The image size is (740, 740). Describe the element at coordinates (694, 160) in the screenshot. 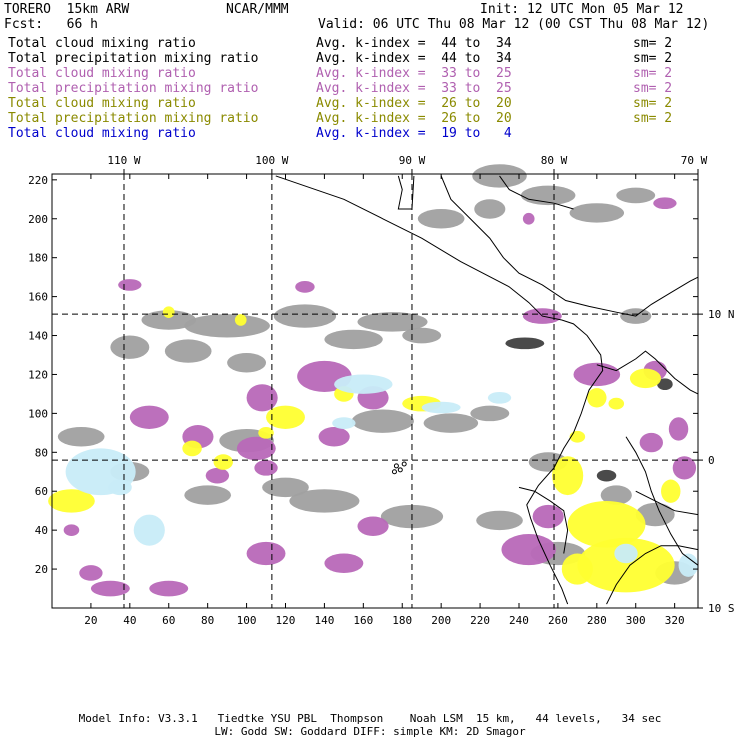

I see `lon-label: 70 W` at that location.